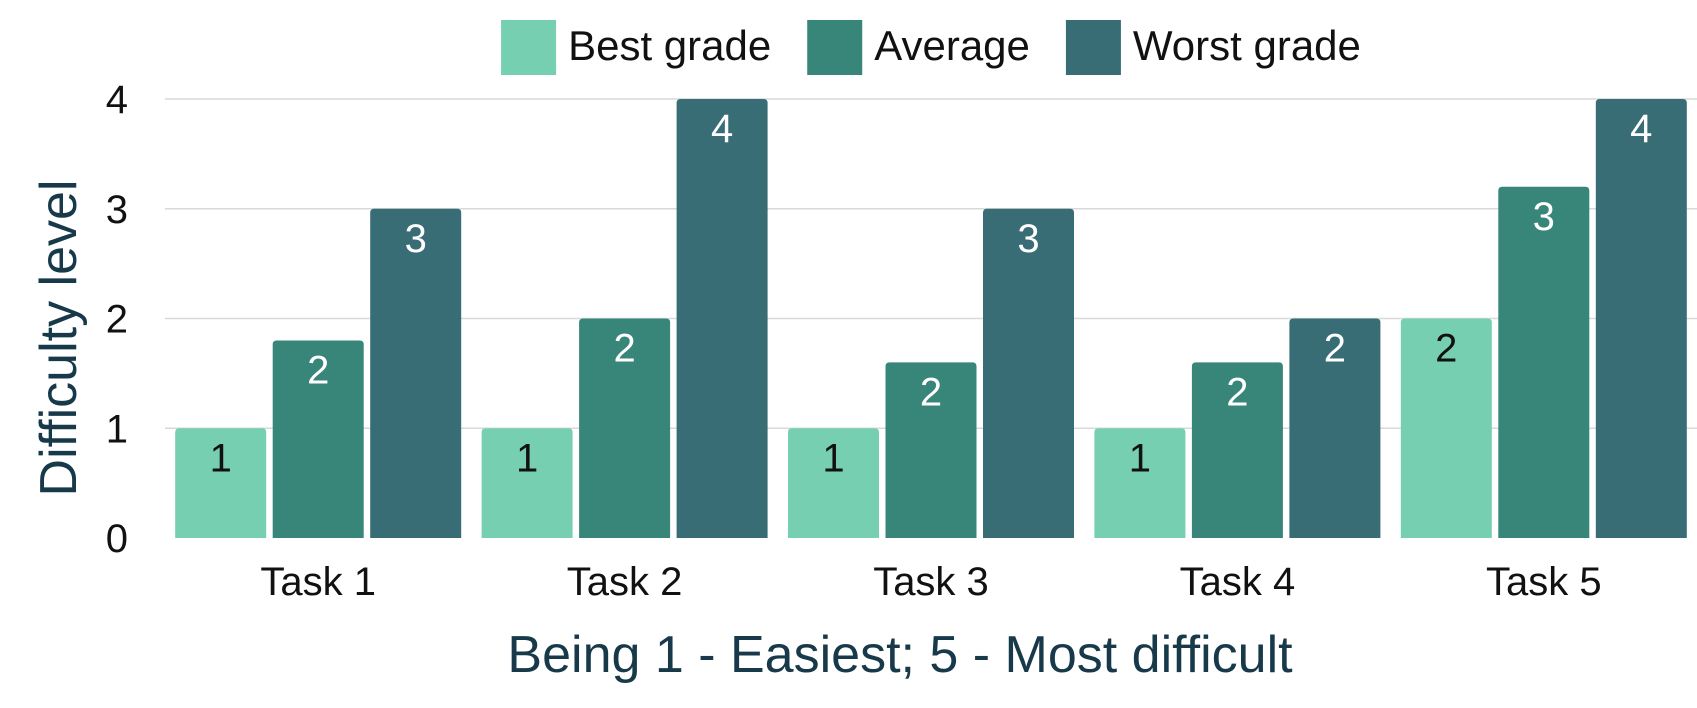  What do you see at coordinates (669, 45) in the screenshot?
I see `legend-label: Best grade` at bounding box center [669, 45].